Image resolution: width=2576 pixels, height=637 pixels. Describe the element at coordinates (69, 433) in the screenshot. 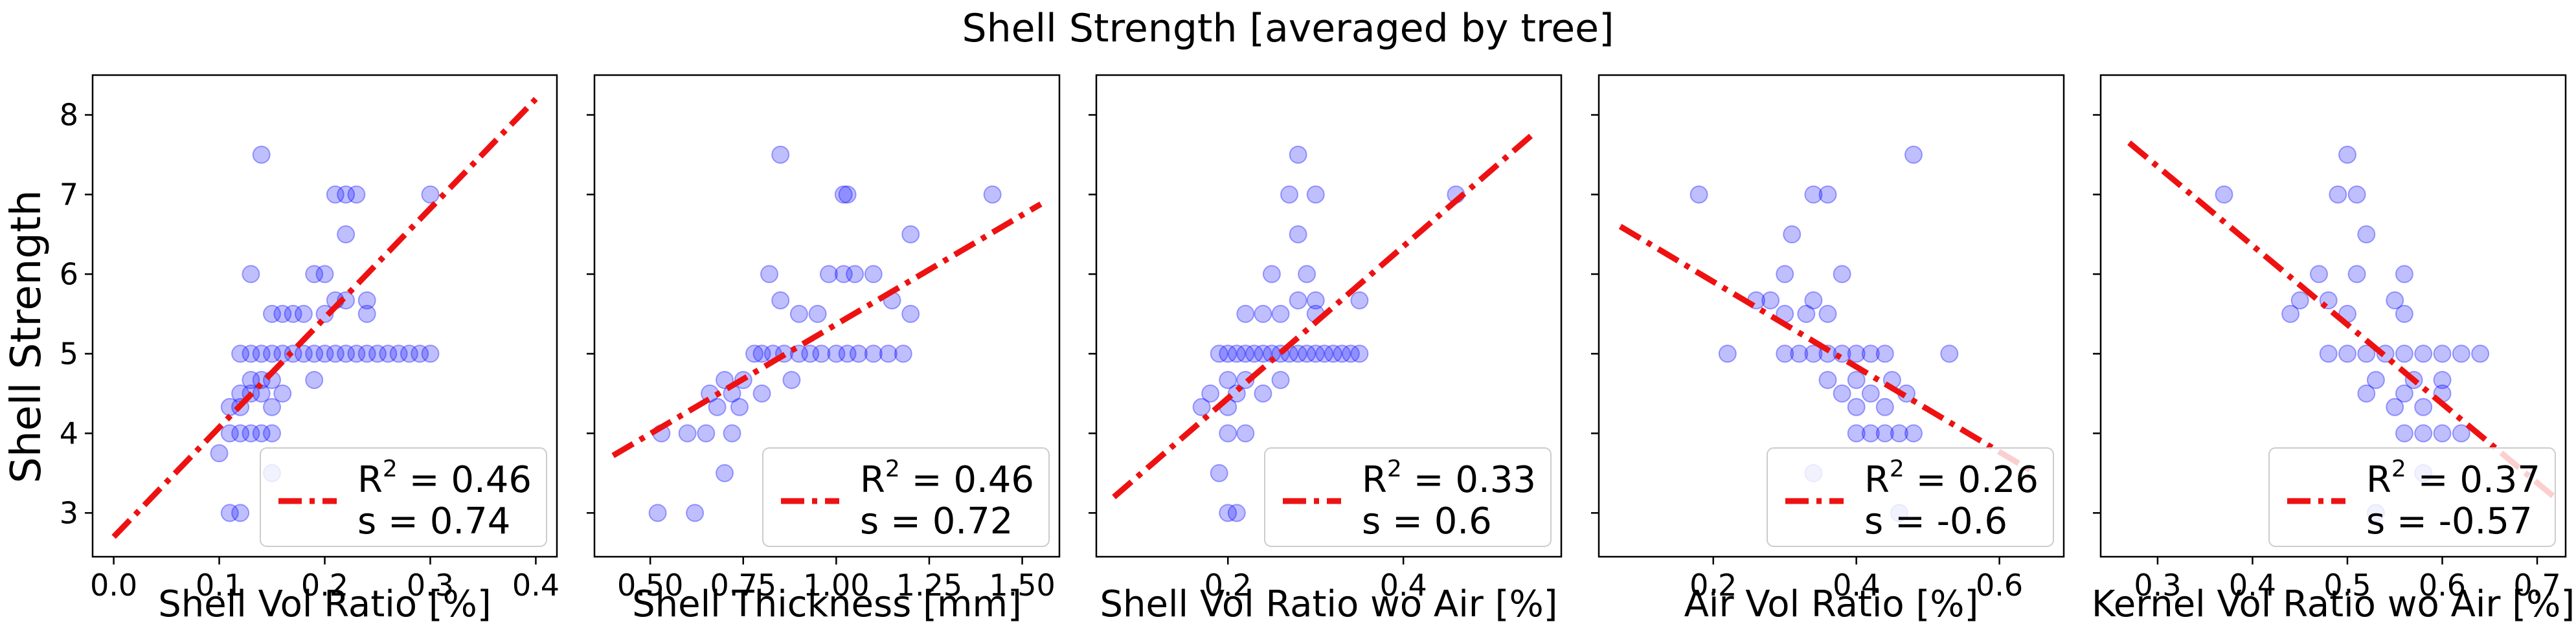

I see `y-tick-label: 4` at that location.